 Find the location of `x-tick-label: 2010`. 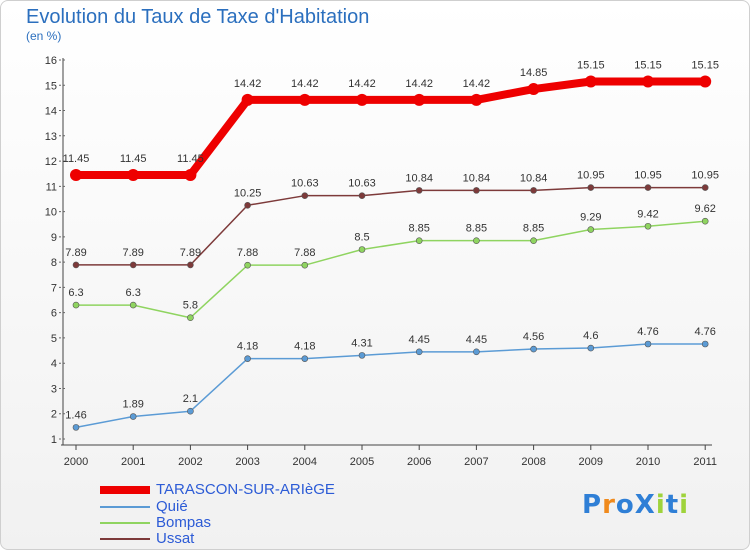

x-tick-label: 2010 is located at coordinates (648, 462).